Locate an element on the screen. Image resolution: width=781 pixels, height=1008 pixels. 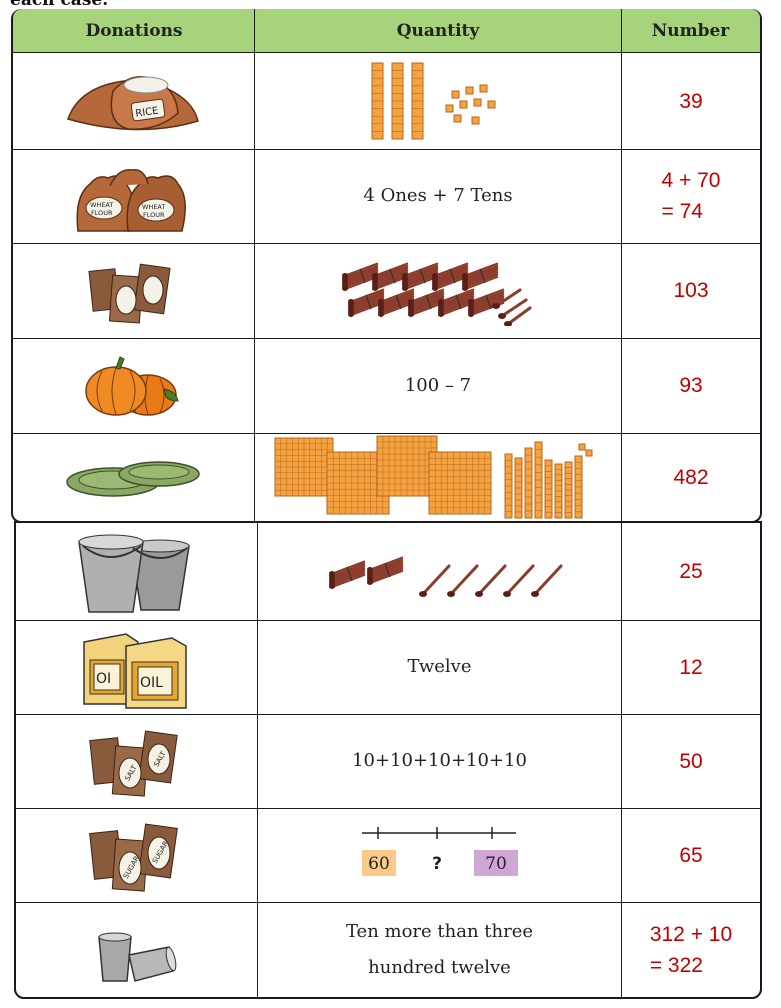
green-plates-icon is located at coordinates (132, 477).